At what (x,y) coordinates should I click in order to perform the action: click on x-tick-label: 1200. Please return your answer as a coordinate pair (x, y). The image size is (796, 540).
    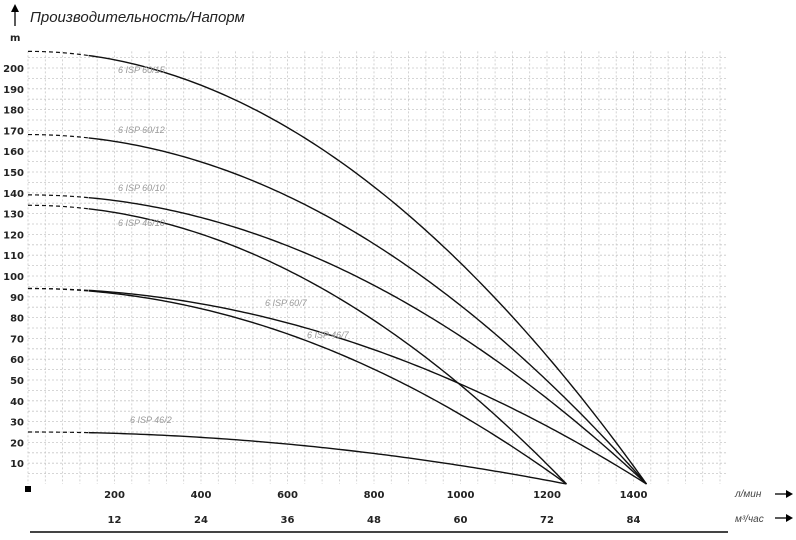
    Looking at the image, I should click on (547, 495).